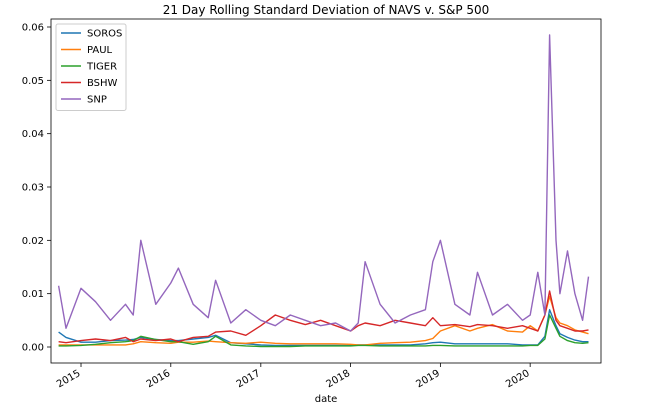 This screenshot has height=408, width=654. I want to click on y-tick-label: 0.04, so click(33, 134).